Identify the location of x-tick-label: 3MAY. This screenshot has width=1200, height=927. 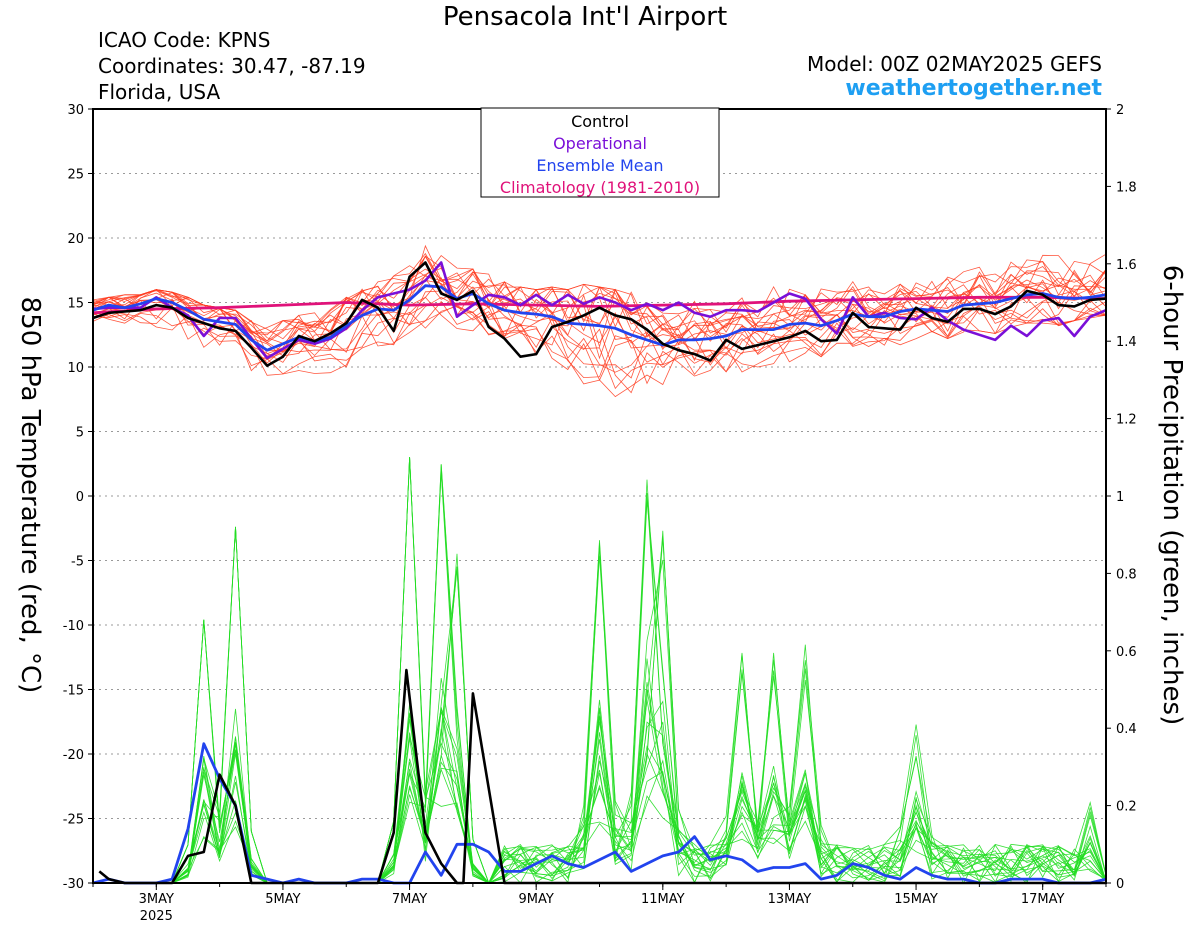
(156, 899).